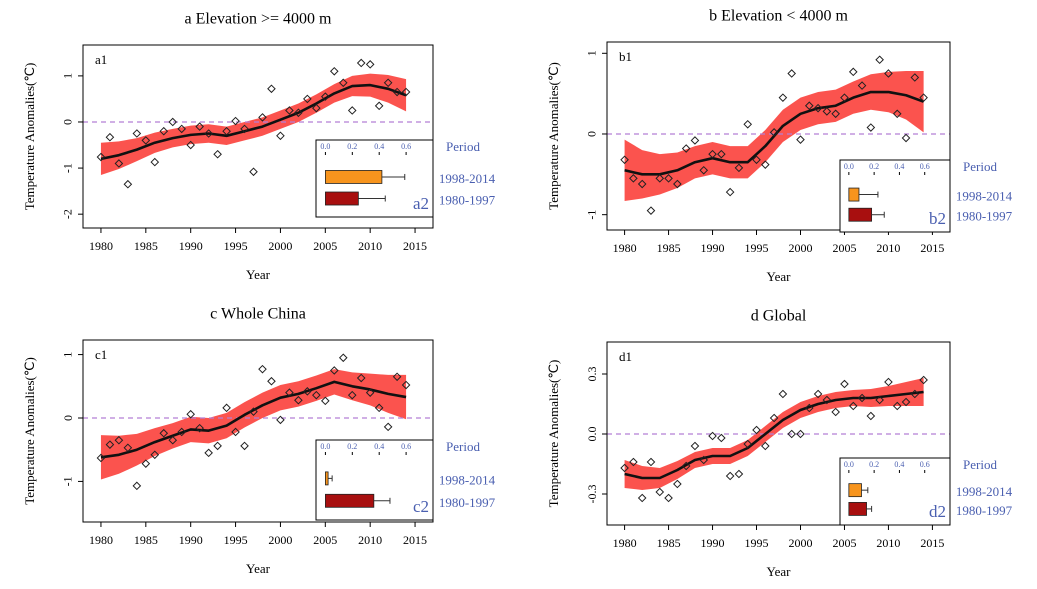  Describe the element at coordinates (937, 511) in the screenshot. I see `inset-label: d2` at that location.